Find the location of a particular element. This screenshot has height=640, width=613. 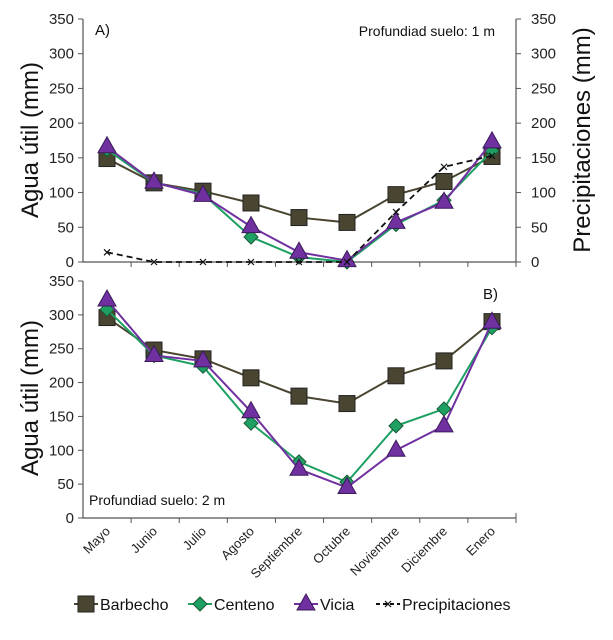

panel-b-annotation: Profundiad suelo: 2 m is located at coordinates (157, 500).